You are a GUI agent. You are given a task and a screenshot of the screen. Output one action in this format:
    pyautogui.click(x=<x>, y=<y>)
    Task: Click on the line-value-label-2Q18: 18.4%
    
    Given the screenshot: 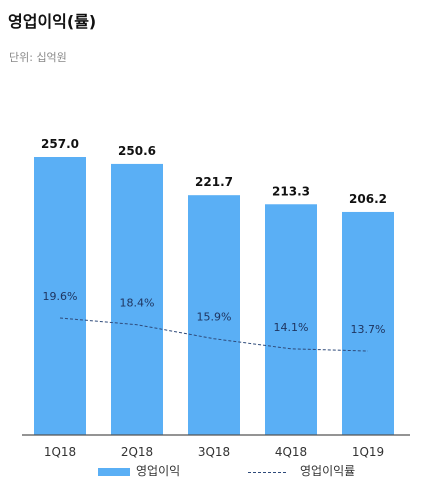 What is the action you would take?
    pyautogui.click(x=137, y=303)
    